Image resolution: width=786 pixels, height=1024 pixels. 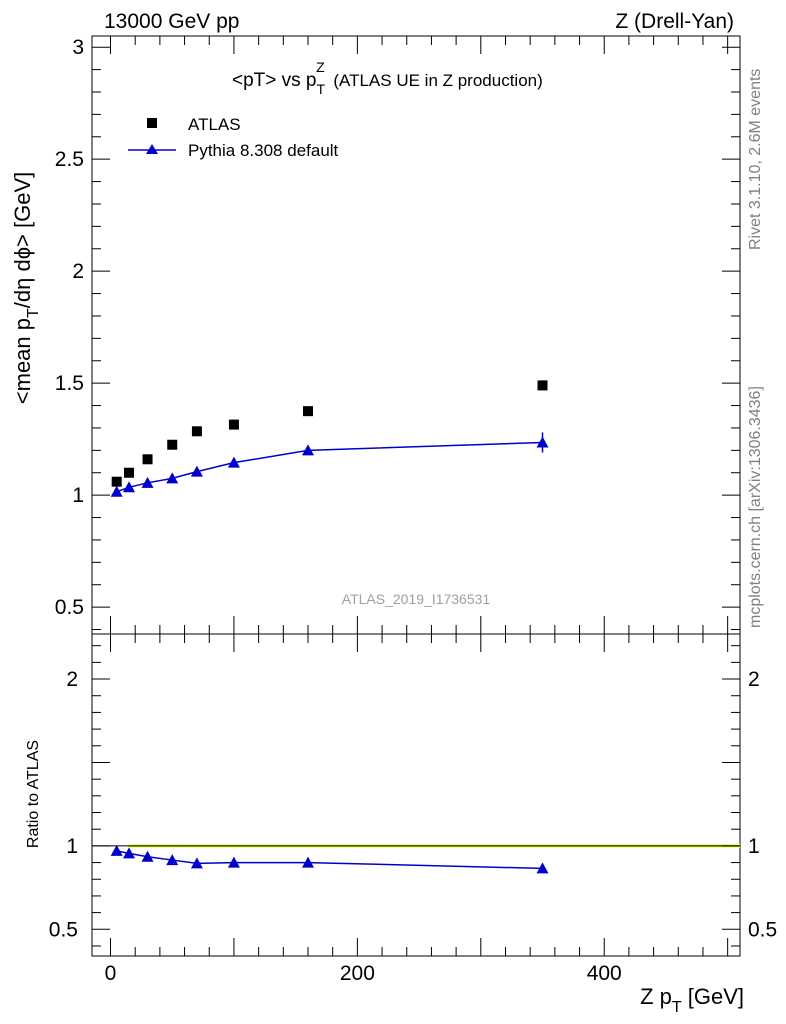 What do you see at coordinates (111, 973) in the screenshot?
I see `xtick-label: 0` at bounding box center [111, 973].